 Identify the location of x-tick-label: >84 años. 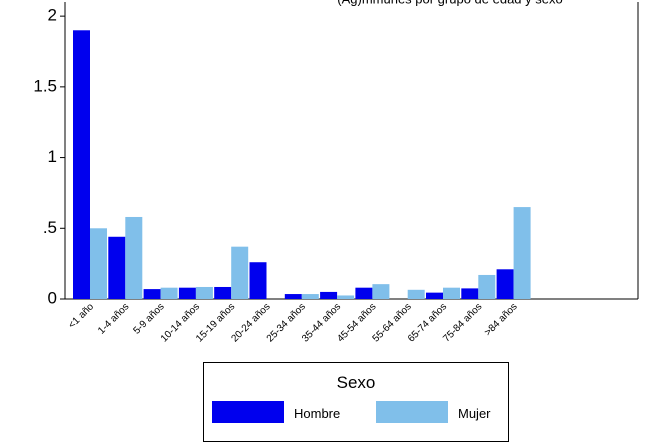
(501, 319).